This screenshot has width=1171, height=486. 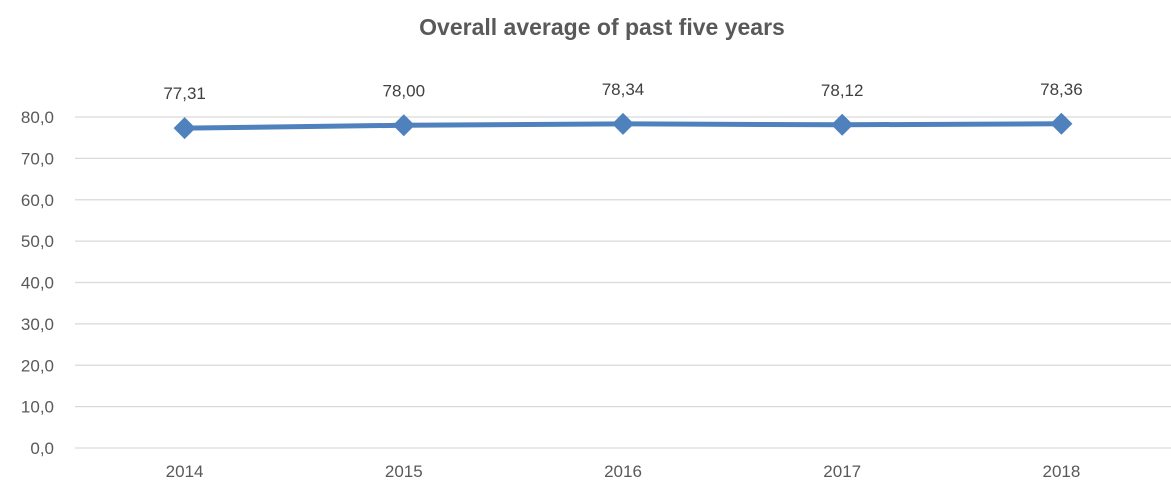 I want to click on y-tick-label: 20,0, so click(x=37, y=365).